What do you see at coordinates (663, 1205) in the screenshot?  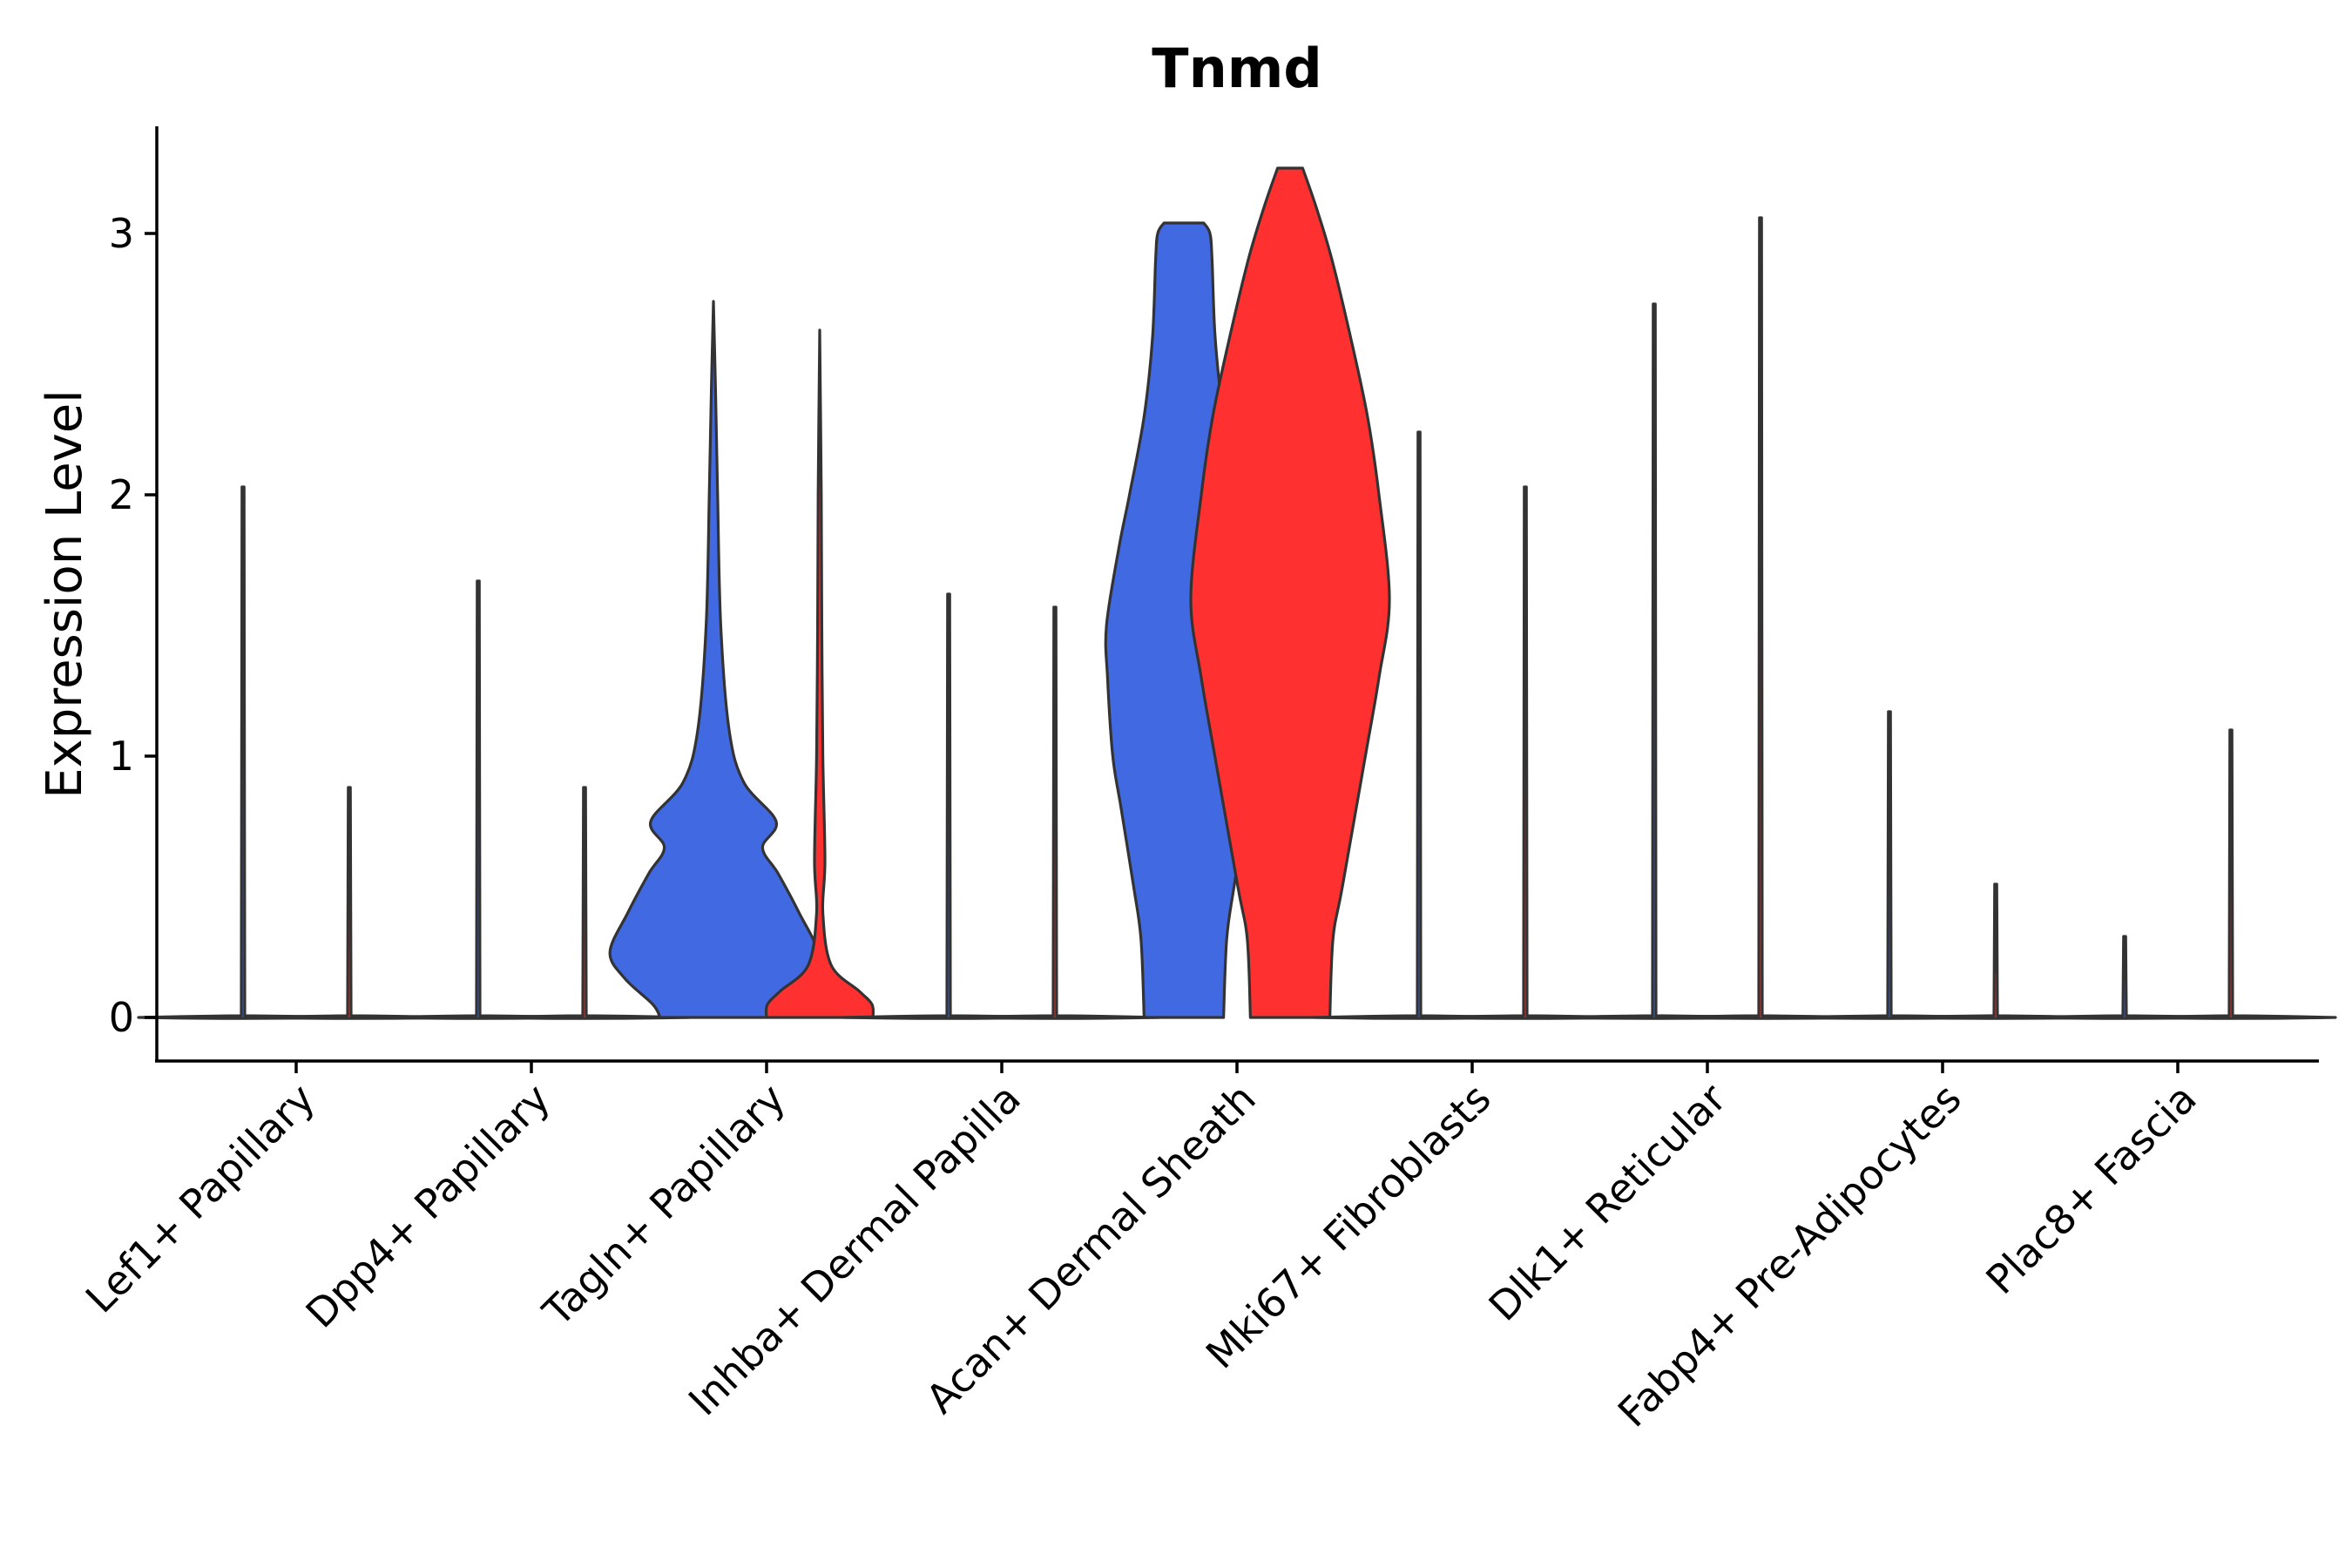 I see `x-tick-label-3: Tagln+ Papillary` at bounding box center [663, 1205].